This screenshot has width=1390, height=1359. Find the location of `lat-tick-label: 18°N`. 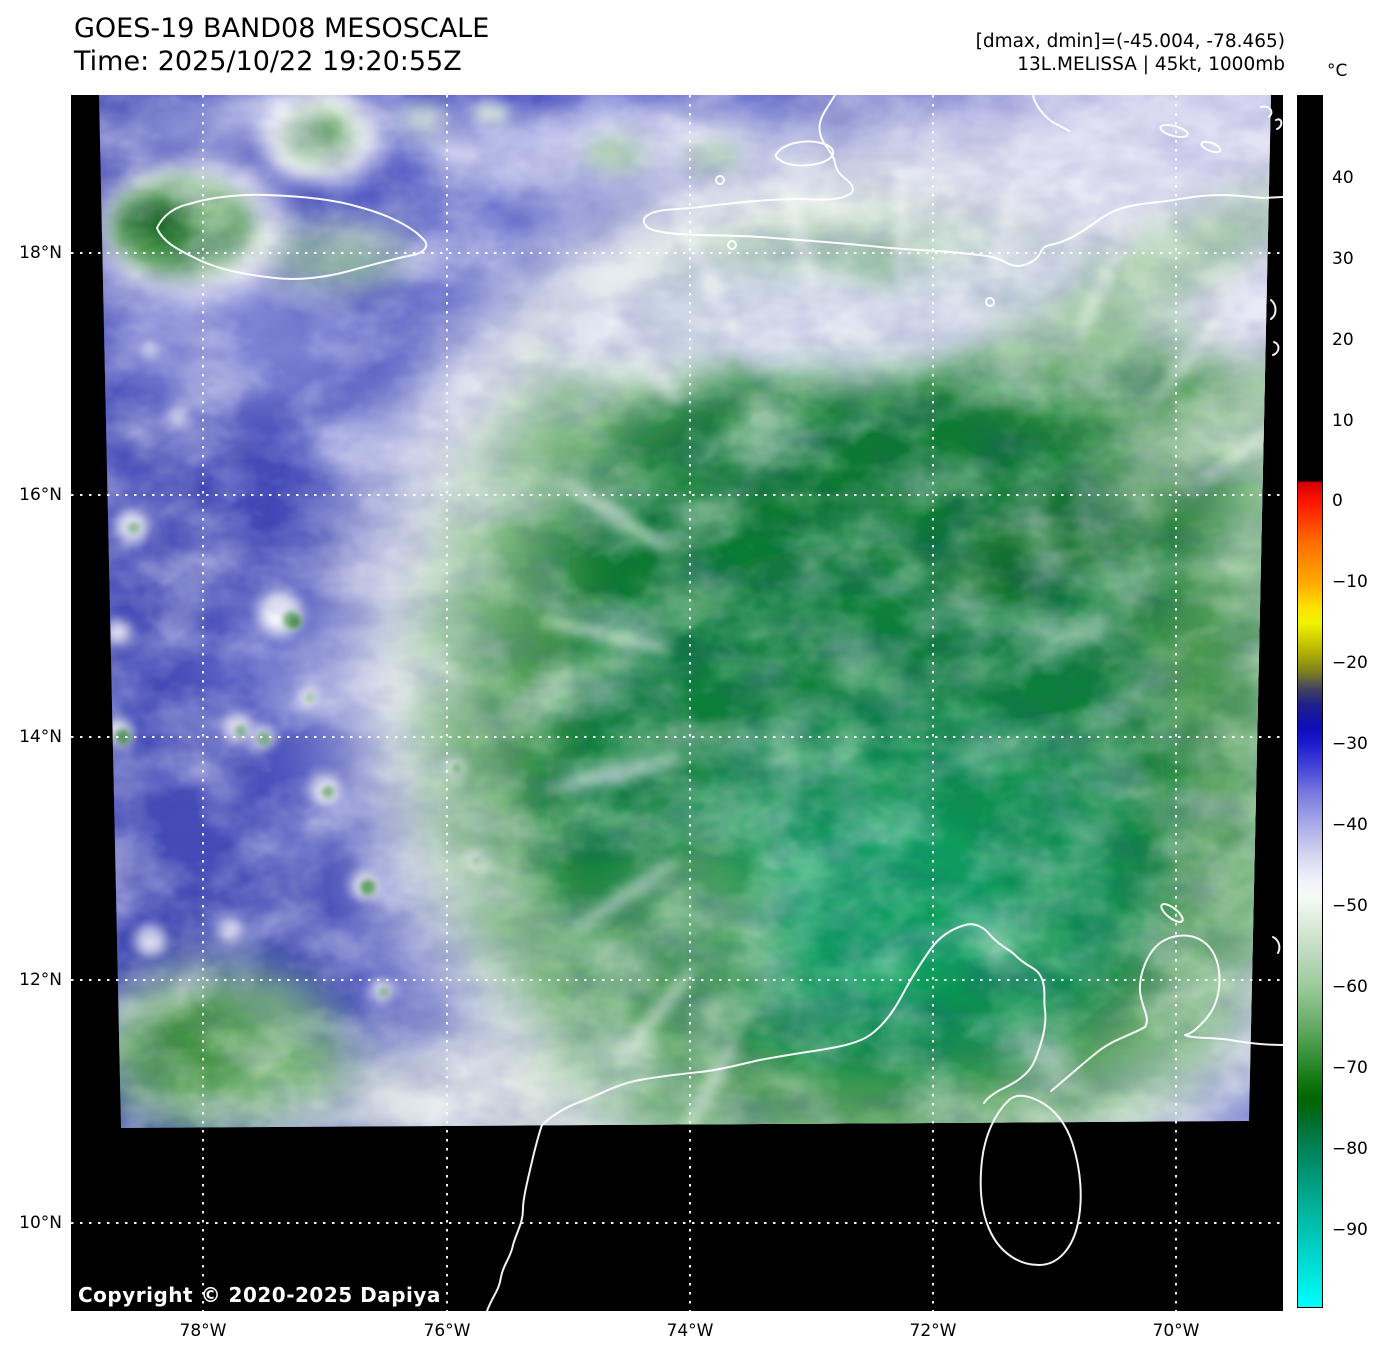

lat-tick-label: 18°N is located at coordinates (40, 253).